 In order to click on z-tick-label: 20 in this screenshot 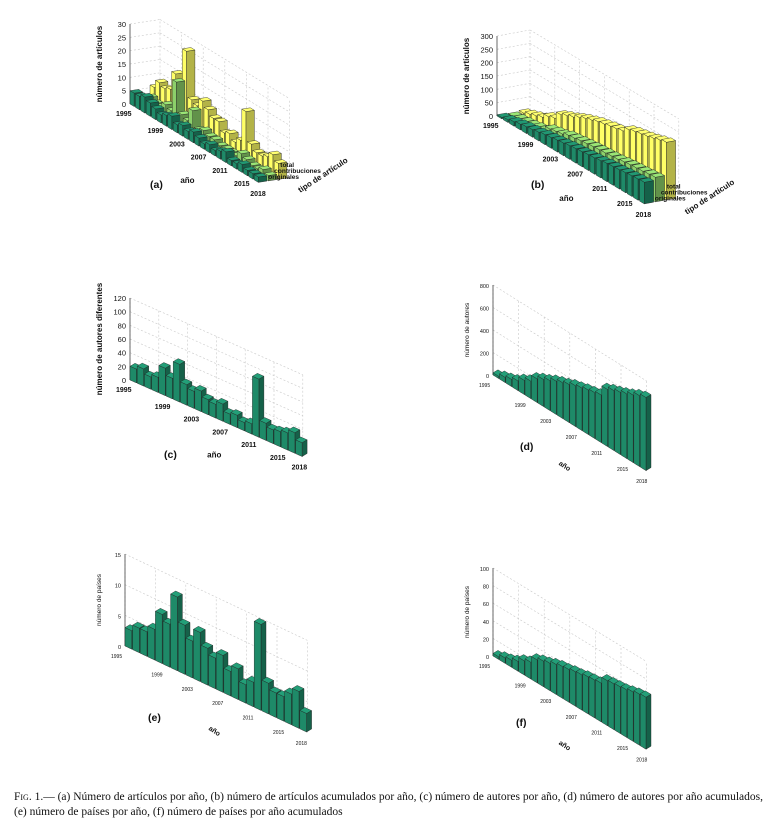, I will do `click(122, 51)`.